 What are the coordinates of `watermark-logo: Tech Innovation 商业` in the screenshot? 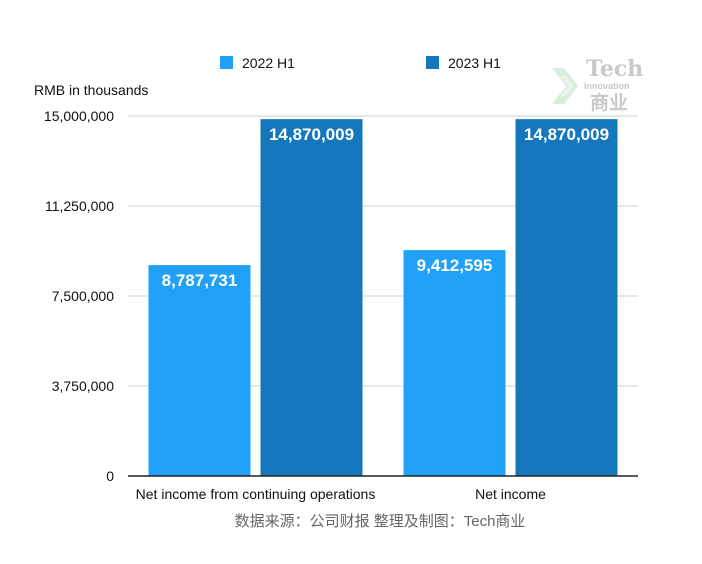 It's located at (597, 85).